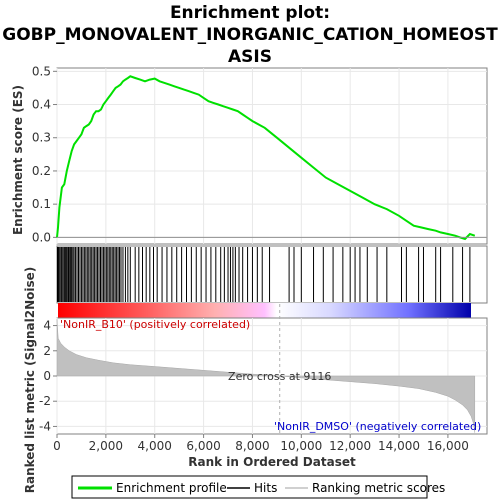 The image size is (500, 500). I want to click on es-y-tick-label: 0.3, so click(41, 138).